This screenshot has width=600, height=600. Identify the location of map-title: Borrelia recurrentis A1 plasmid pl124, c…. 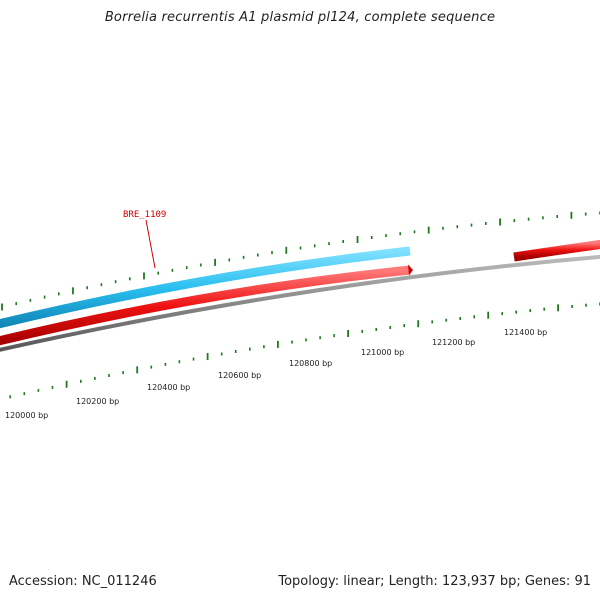
(300, 17).